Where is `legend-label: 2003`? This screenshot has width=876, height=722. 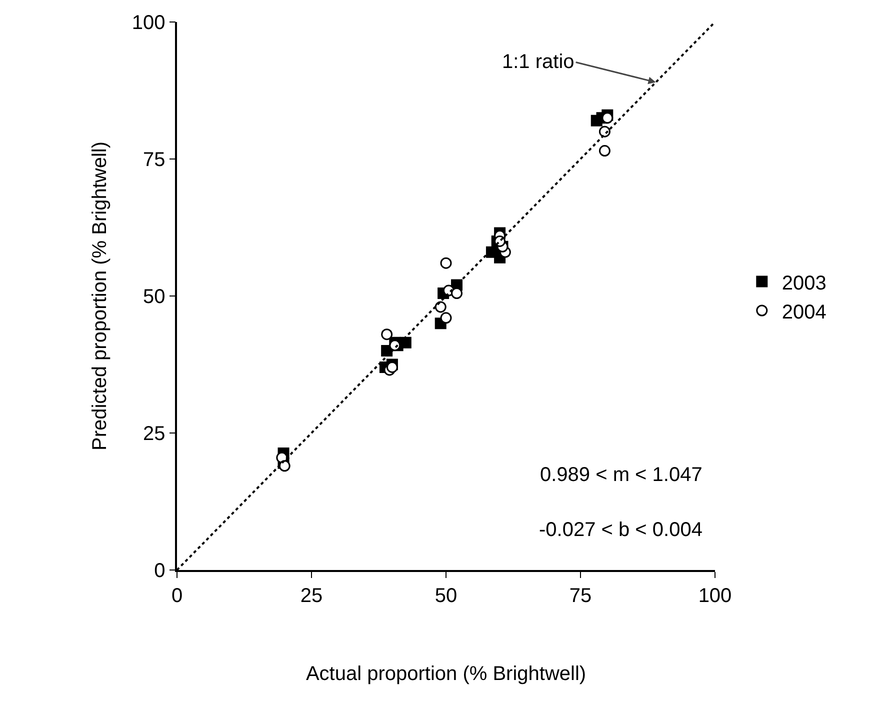 legend-label: 2003 is located at coordinates (804, 283).